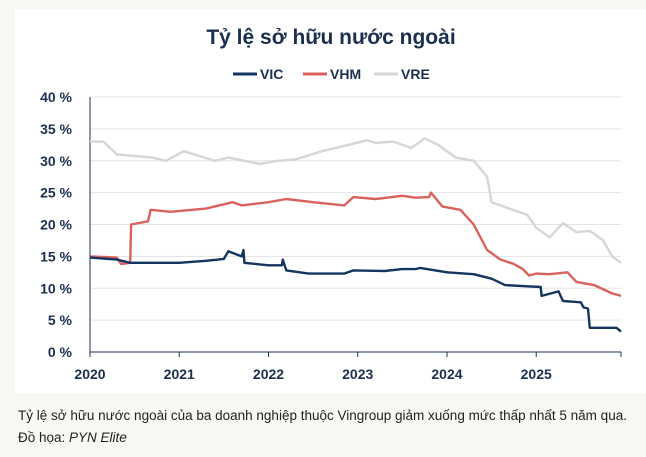 This screenshot has height=457, width=646. I want to click on chart-title: Tỷ lệ sở hữu nước ngoài, so click(330, 37).